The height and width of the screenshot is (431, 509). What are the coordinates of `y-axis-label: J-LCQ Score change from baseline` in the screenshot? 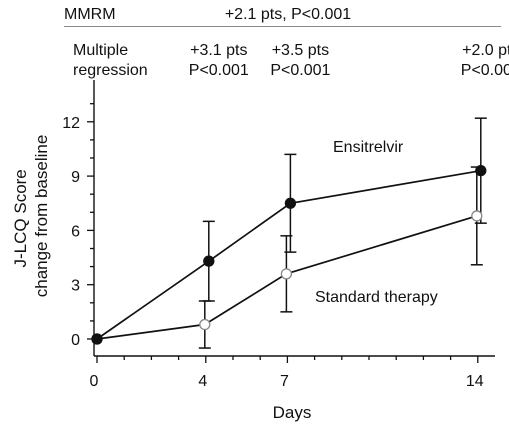 It's located at (31, 216).